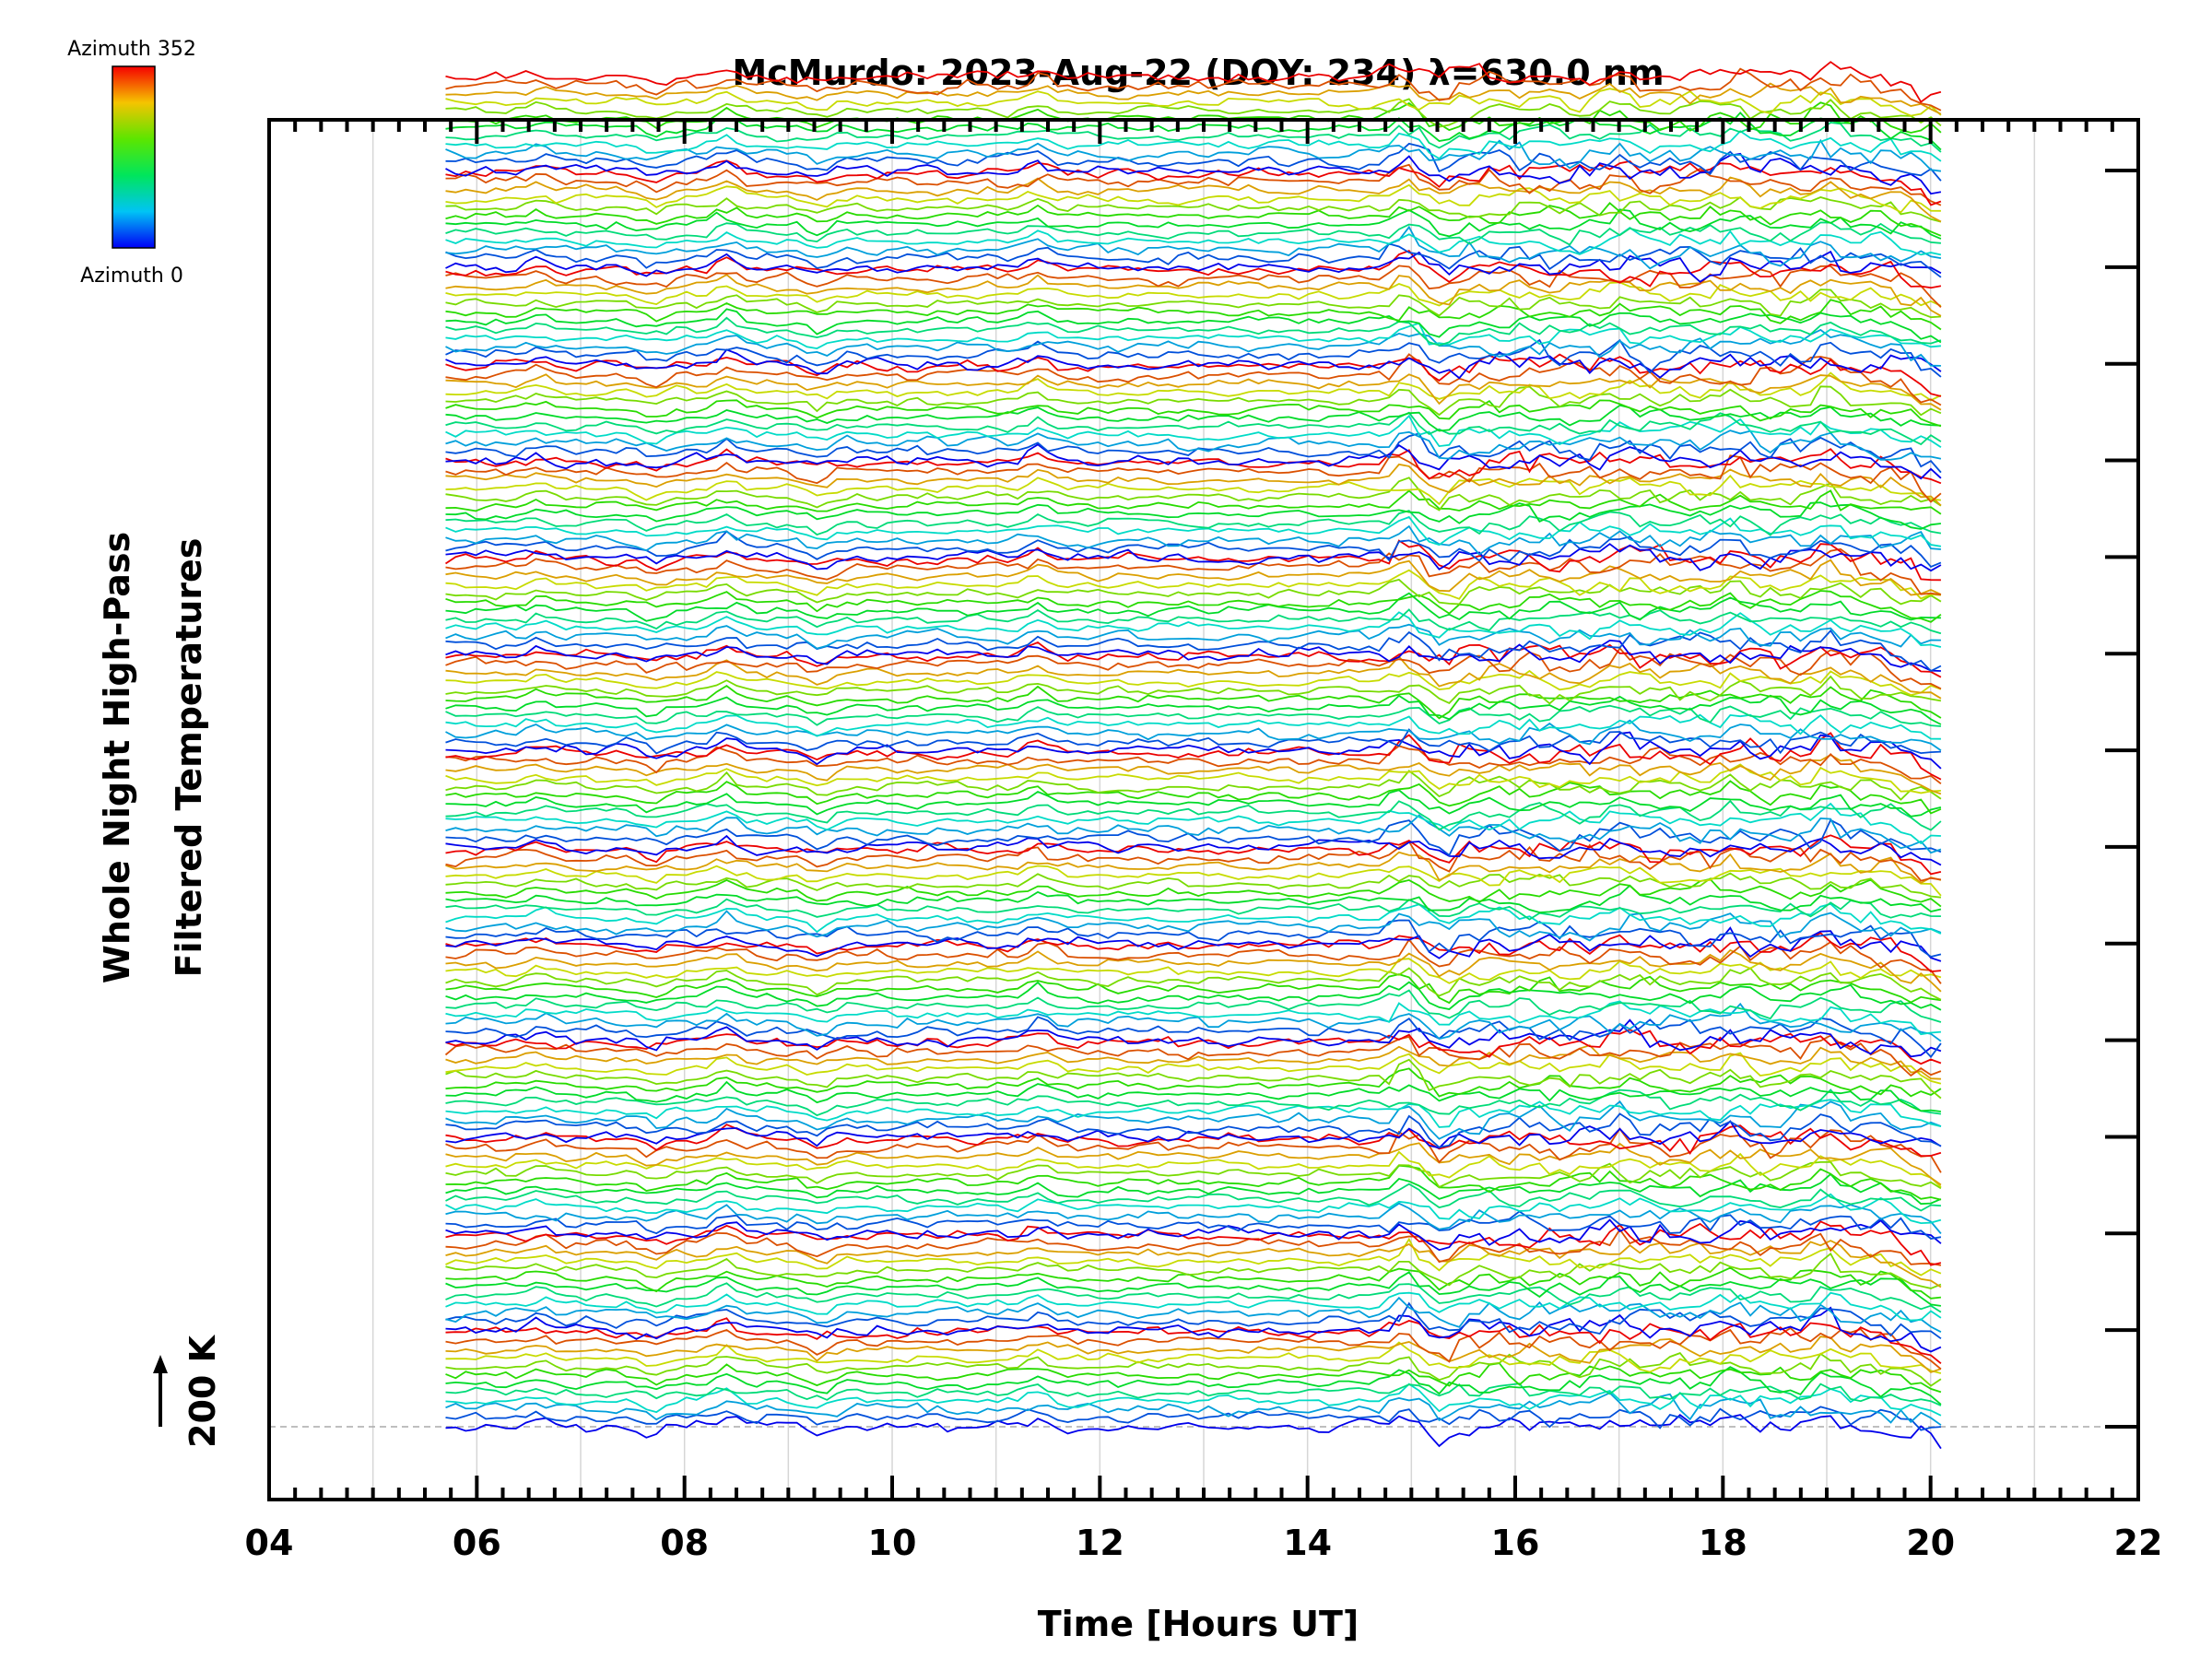  Describe the element at coordinates (117, 757) in the screenshot. I see `y-axis-label-line1: Whole Night High-Pass` at that location.